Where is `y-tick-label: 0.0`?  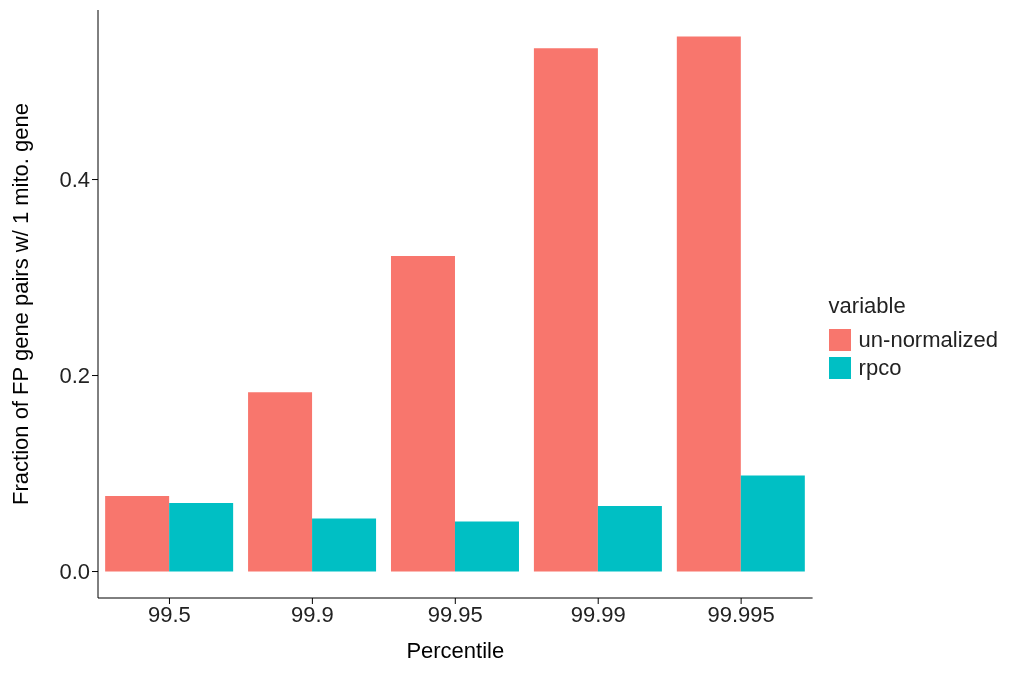
y-tick-label: 0.0 is located at coordinates (74, 572).